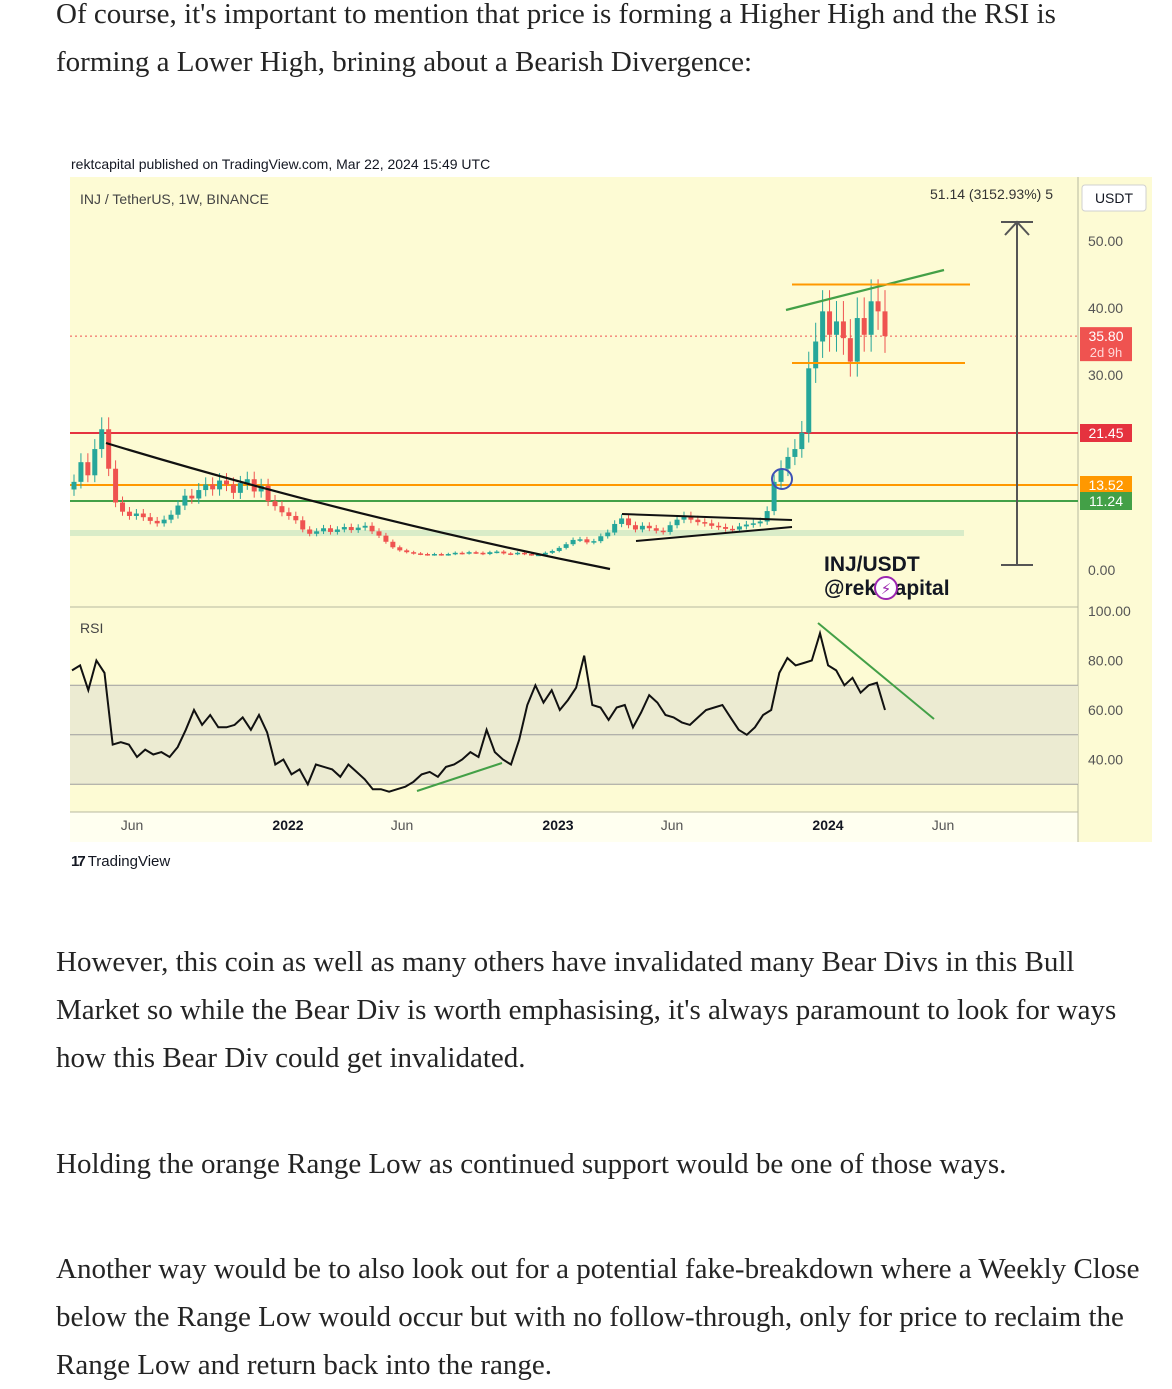 The image size is (1172, 1389). I want to click on tradingview-logo: 17 TradingView, so click(120, 861).